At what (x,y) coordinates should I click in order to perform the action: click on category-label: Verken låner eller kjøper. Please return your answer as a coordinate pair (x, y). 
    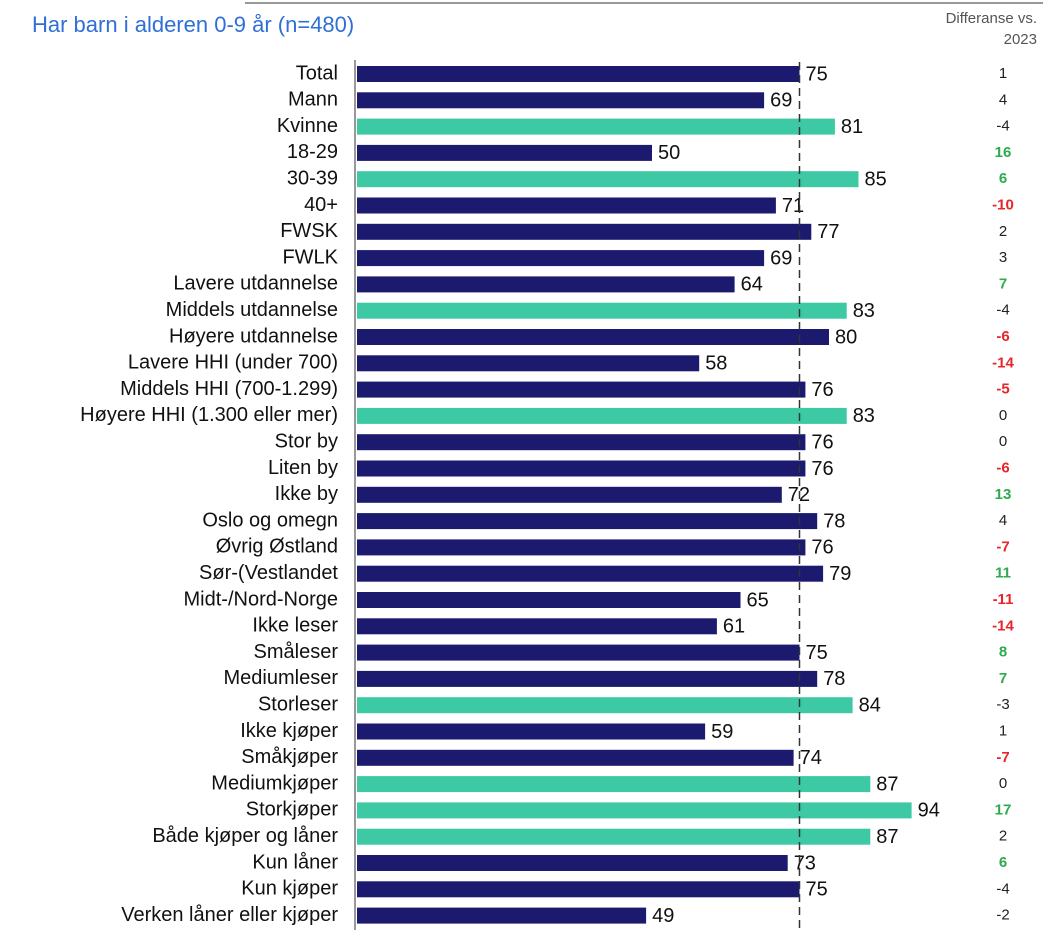
    Looking at the image, I should click on (229, 915).